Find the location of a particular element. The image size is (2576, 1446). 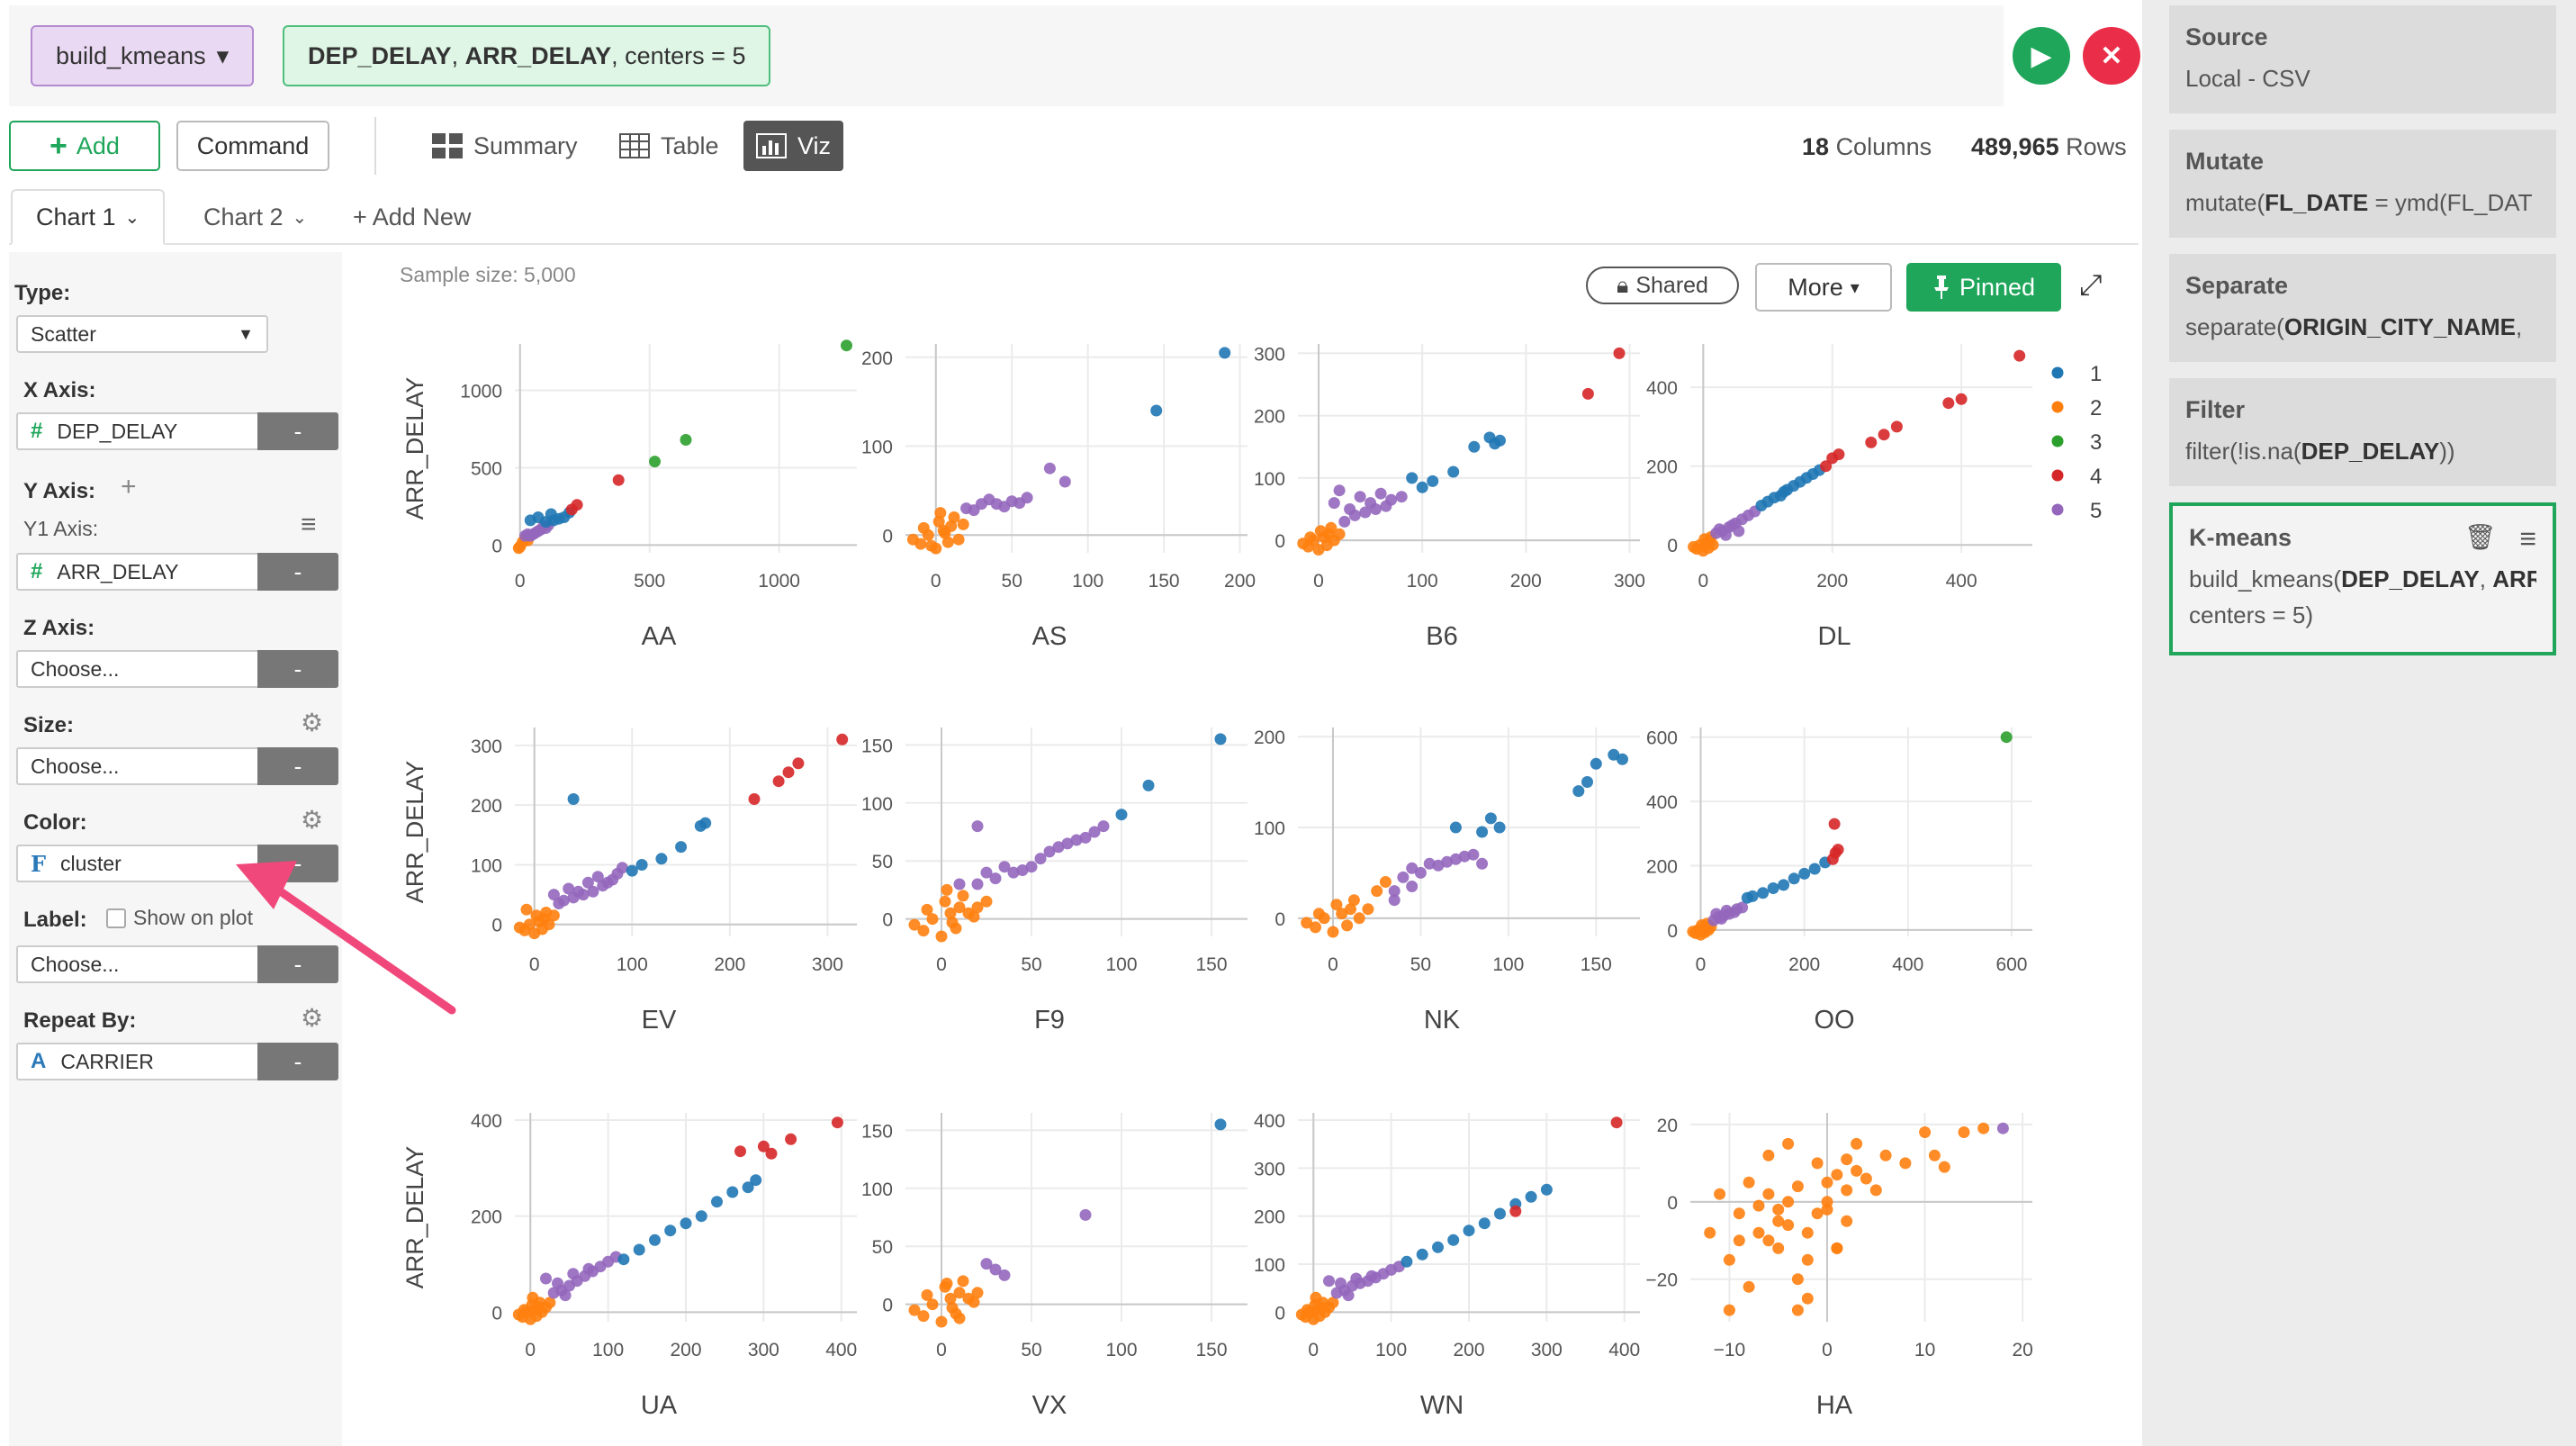

pinned-button: Pinned is located at coordinates (1983, 288).